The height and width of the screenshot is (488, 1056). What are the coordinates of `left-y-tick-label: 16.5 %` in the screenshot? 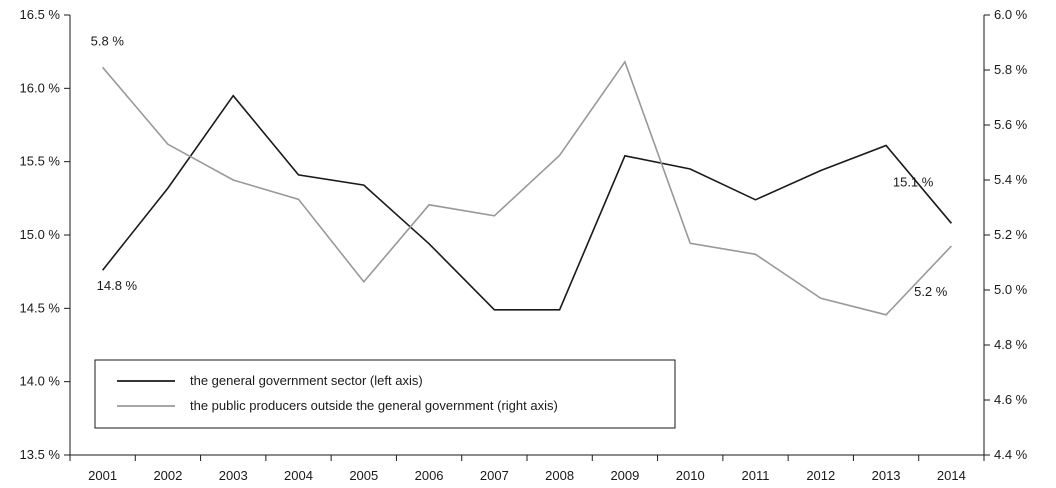 It's located at (40, 14).